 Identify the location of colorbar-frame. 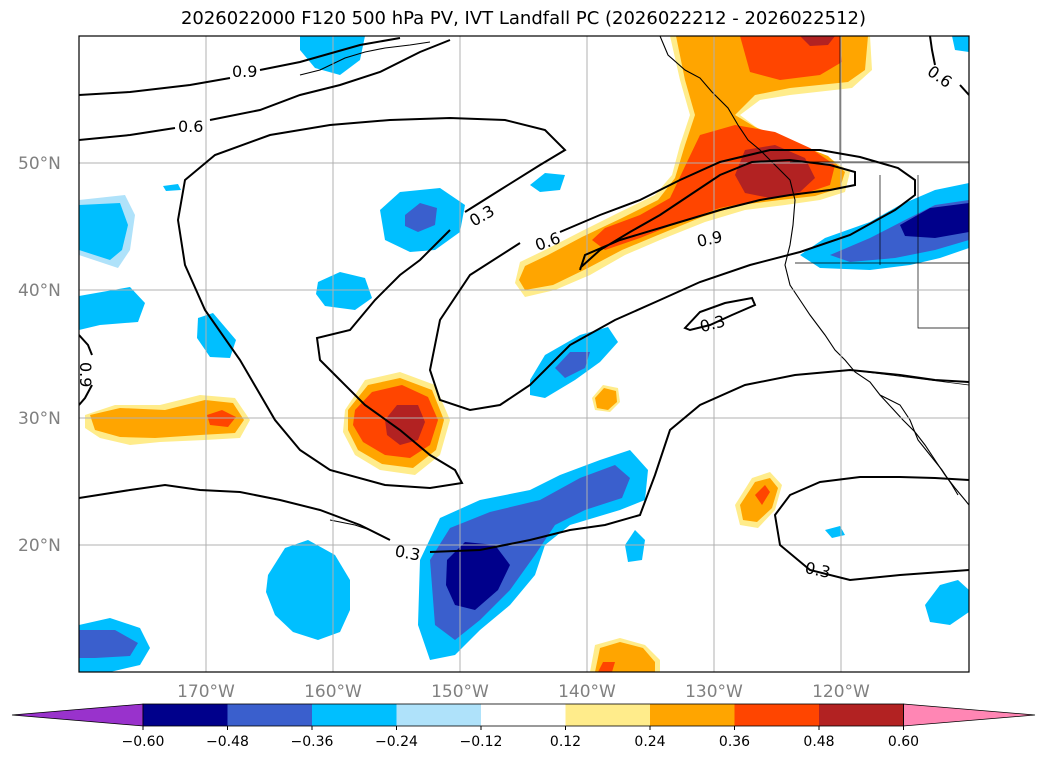
(523, 715).